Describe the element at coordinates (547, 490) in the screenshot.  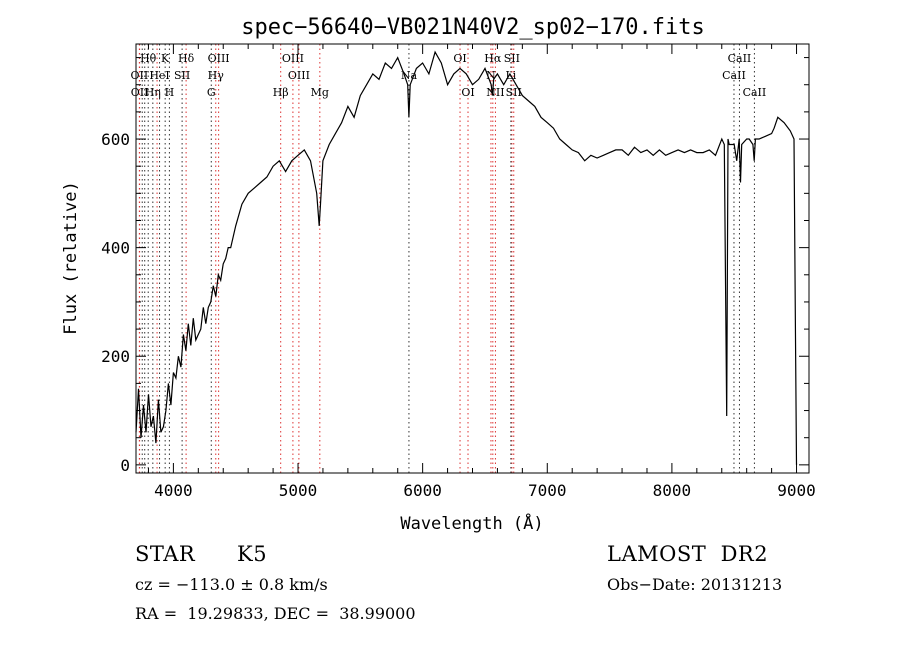
I see `x-tick-label: 7000` at that location.